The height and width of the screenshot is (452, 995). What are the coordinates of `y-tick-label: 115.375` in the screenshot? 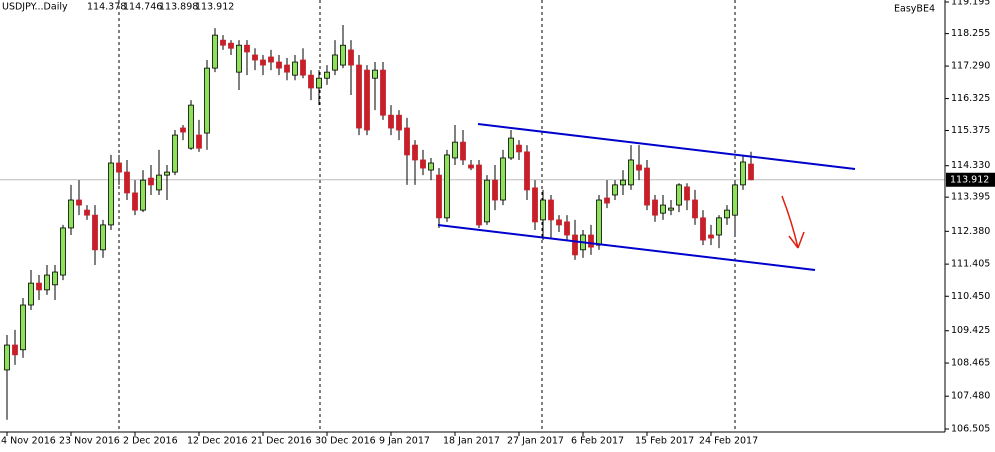 It's located at (970, 130).